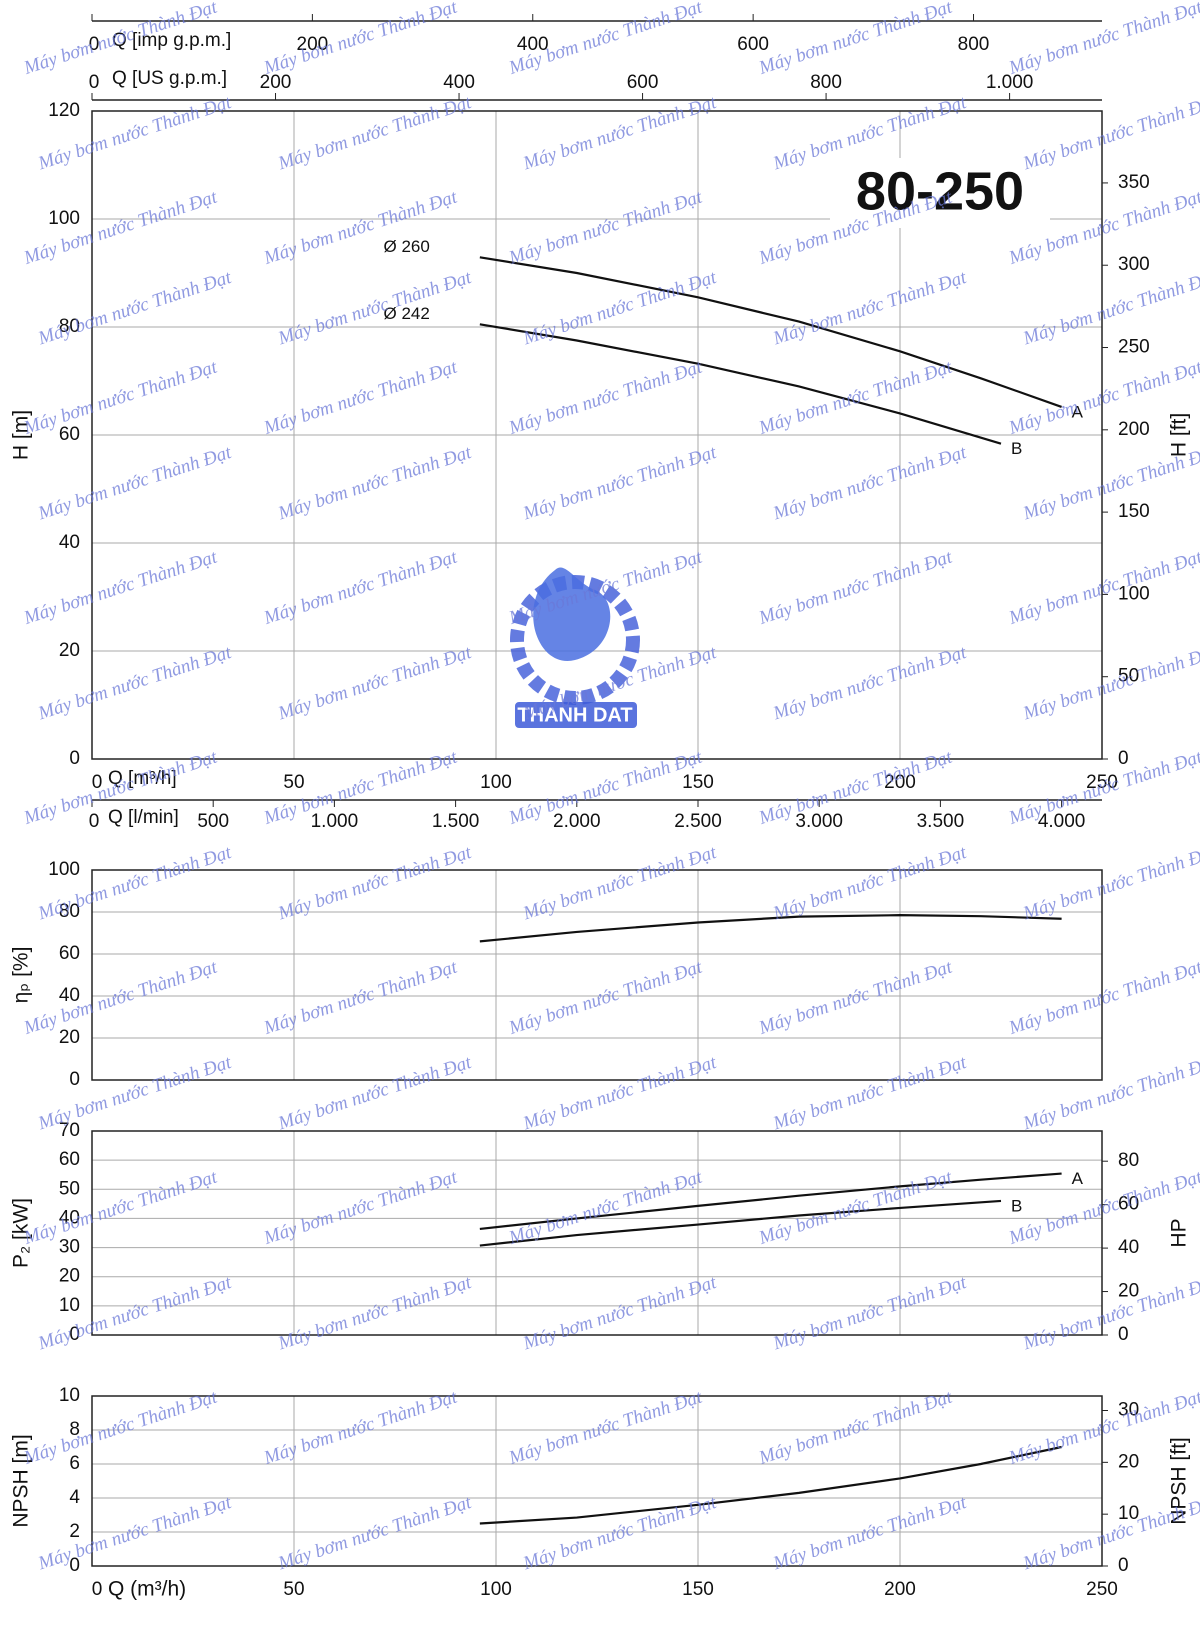  Describe the element at coordinates (142, 778) in the screenshot. I see `x-axis-title: Q [m³/h]` at that location.